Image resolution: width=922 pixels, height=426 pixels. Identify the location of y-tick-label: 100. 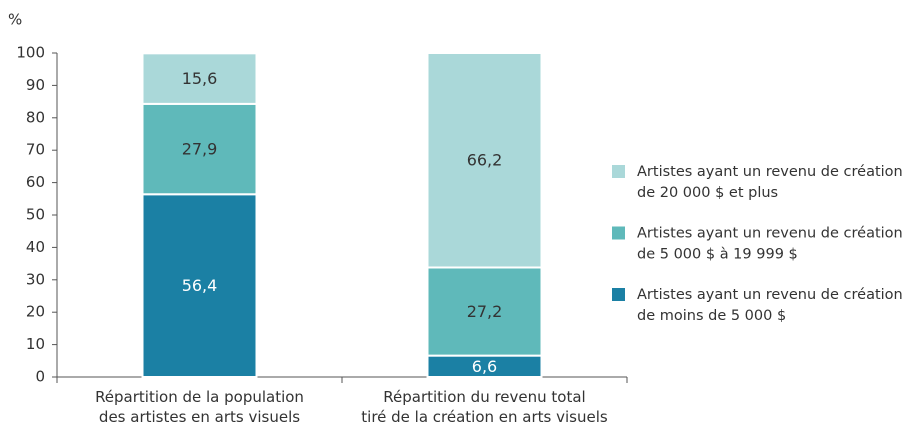
(30, 53).